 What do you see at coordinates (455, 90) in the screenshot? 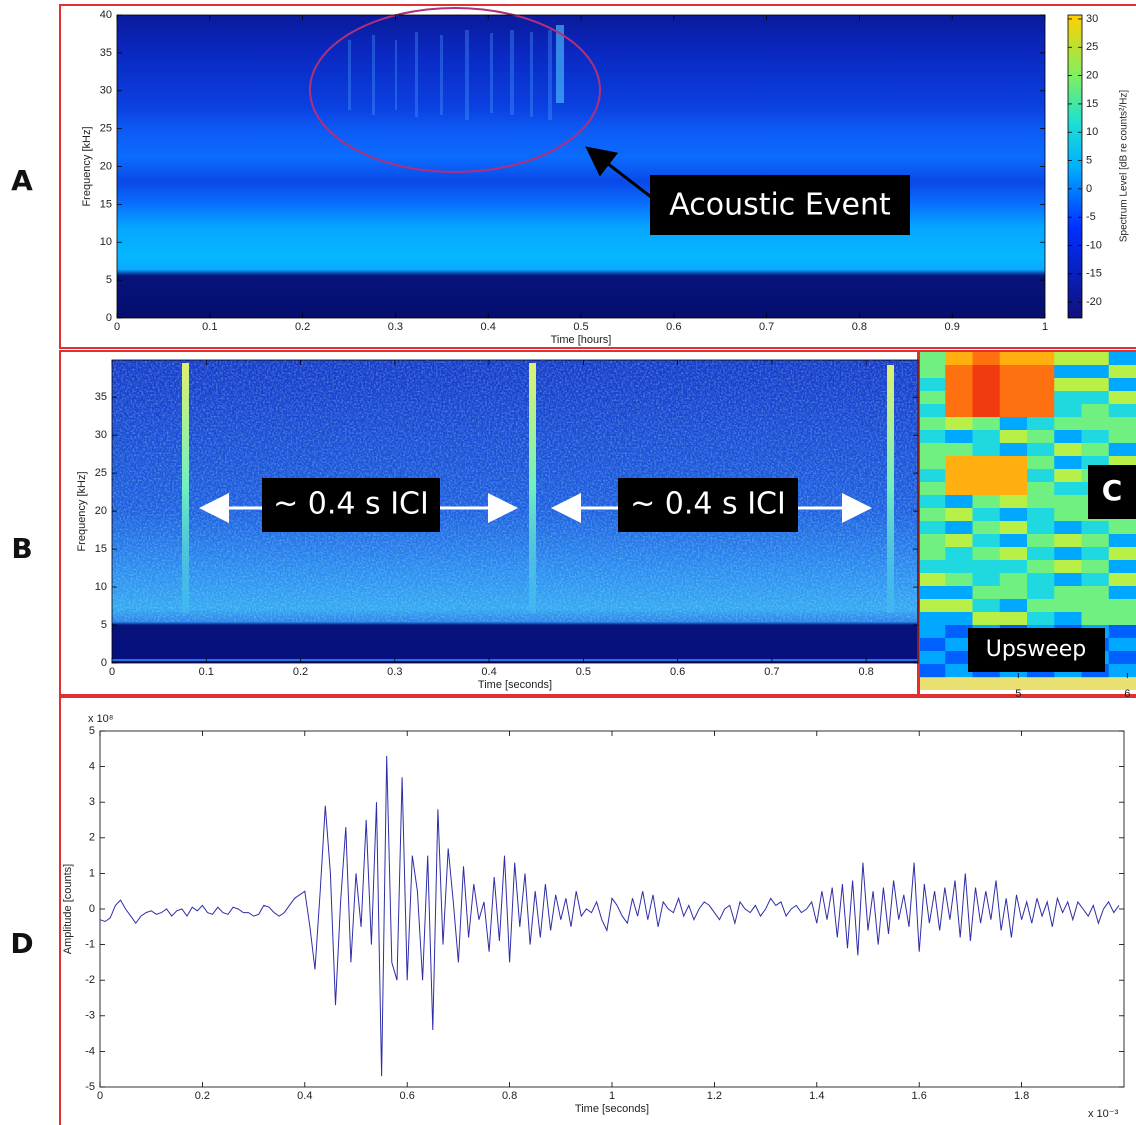
I see `event-ellipse` at bounding box center [455, 90].